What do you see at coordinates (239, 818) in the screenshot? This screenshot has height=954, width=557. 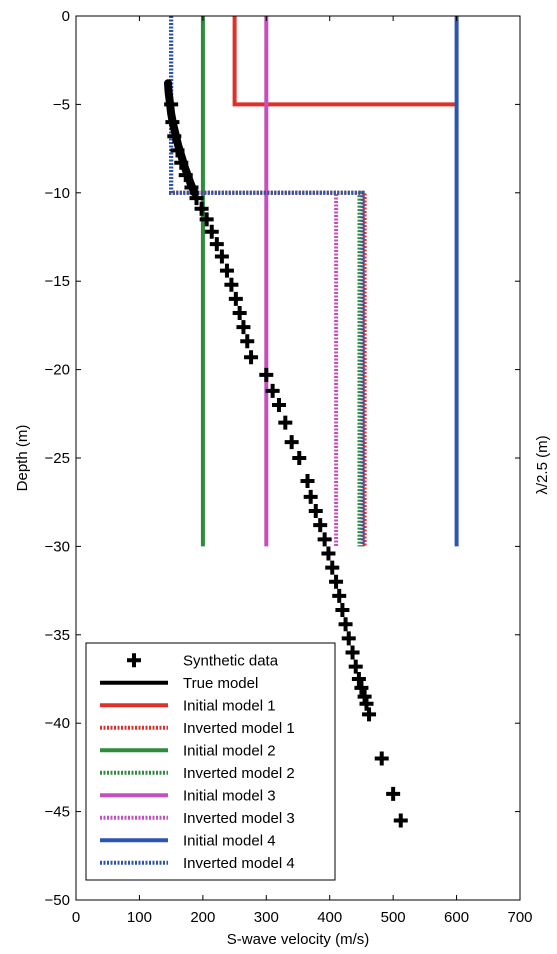 I see `legend-label-7: Inverted model 3` at bounding box center [239, 818].